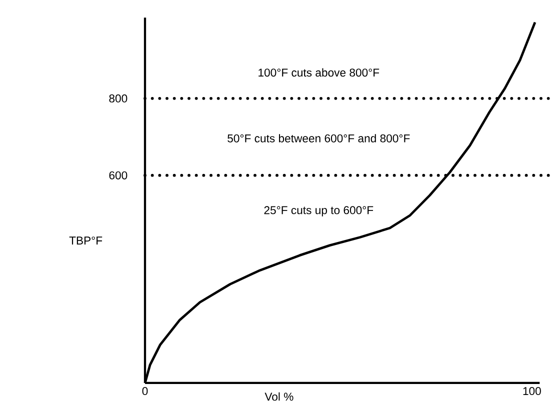  What do you see at coordinates (118, 175) in the screenshot?
I see `y-tick-label: 600` at bounding box center [118, 175].